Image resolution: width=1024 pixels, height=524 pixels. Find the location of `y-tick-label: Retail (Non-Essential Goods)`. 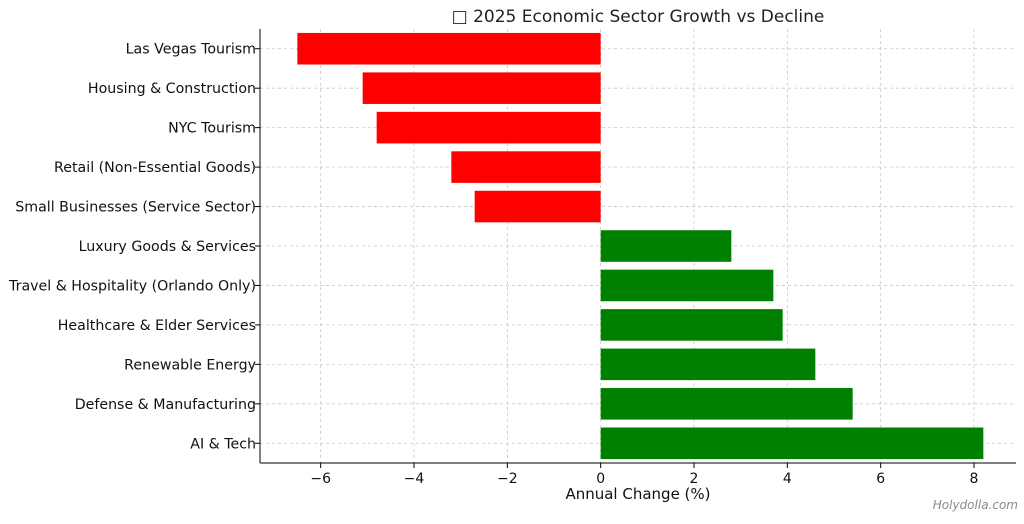

y-tick-label: Retail (Non-Essential Goods) is located at coordinates (155, 168).